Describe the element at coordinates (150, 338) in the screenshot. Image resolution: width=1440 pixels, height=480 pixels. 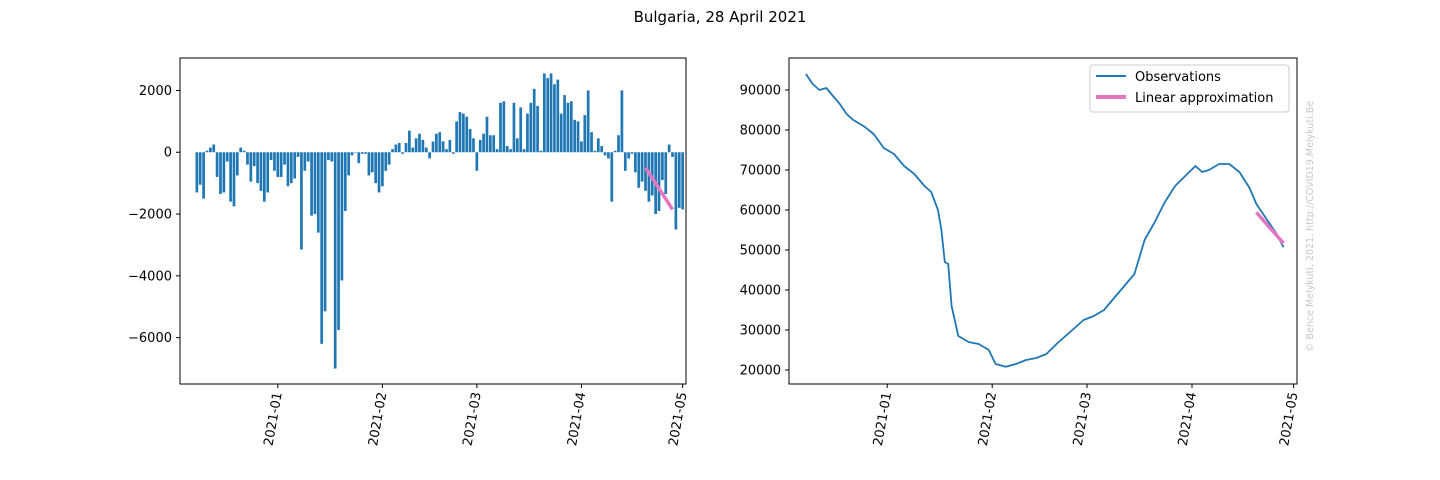
I see `left-y-tick-label: −6000` at that location.